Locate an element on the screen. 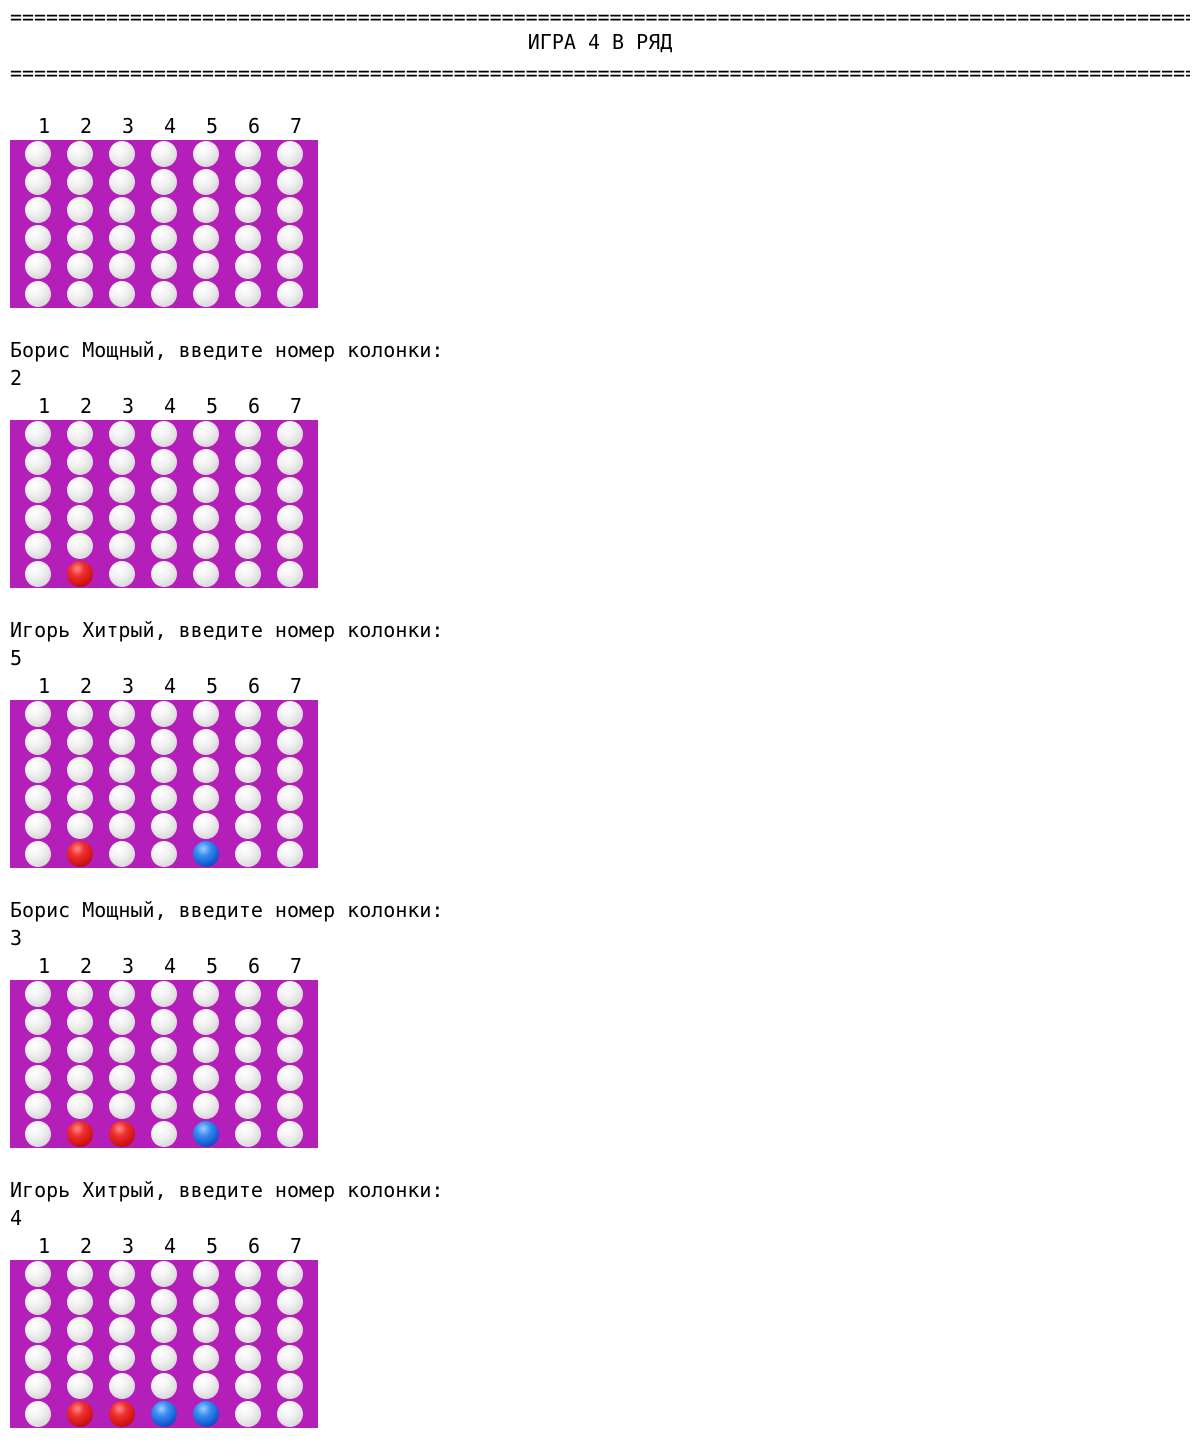  column-numbers: 1 2 3 4 5 6 7 is located at coordinates (164, 966).